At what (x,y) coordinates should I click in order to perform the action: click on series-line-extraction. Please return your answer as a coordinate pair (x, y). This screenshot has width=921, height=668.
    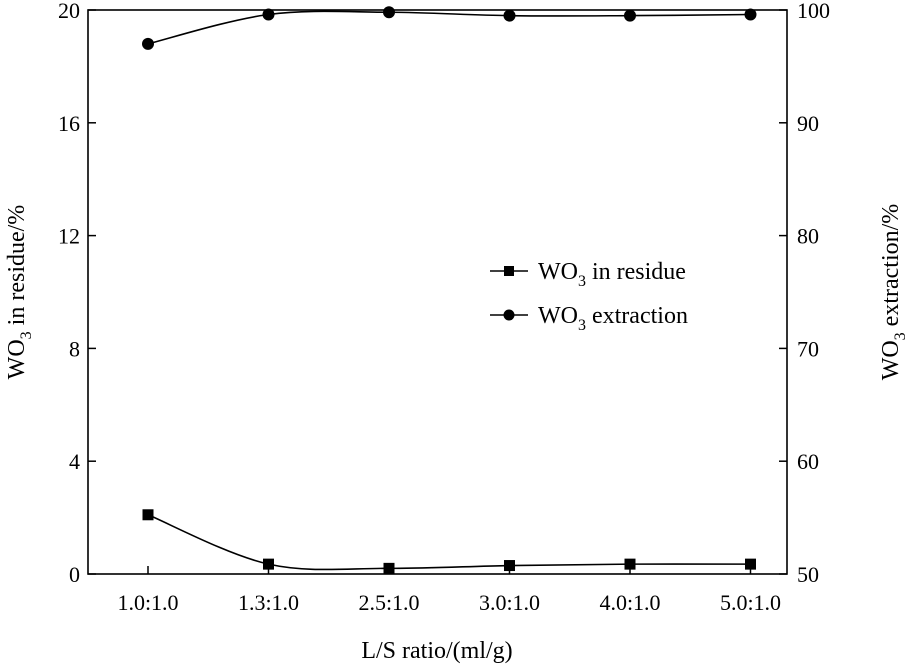
    Looking at the image, I should click on (449, 27).